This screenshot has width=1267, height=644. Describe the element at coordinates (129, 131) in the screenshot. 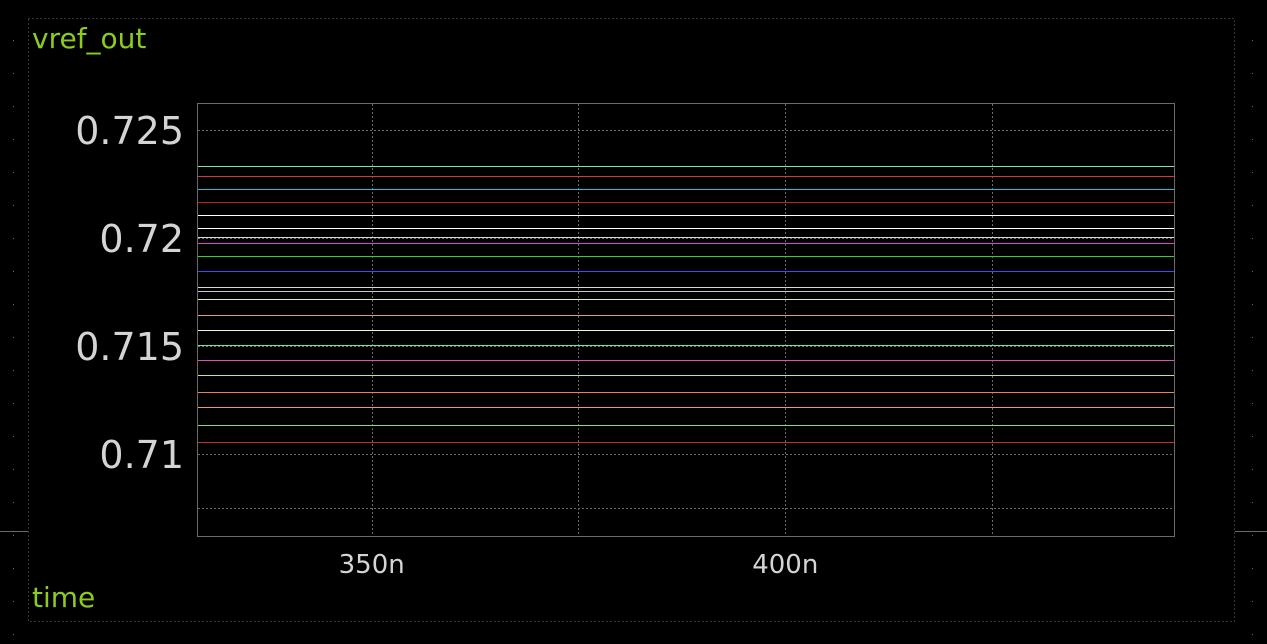

I see `y-tick-label: 0.725` at that location.